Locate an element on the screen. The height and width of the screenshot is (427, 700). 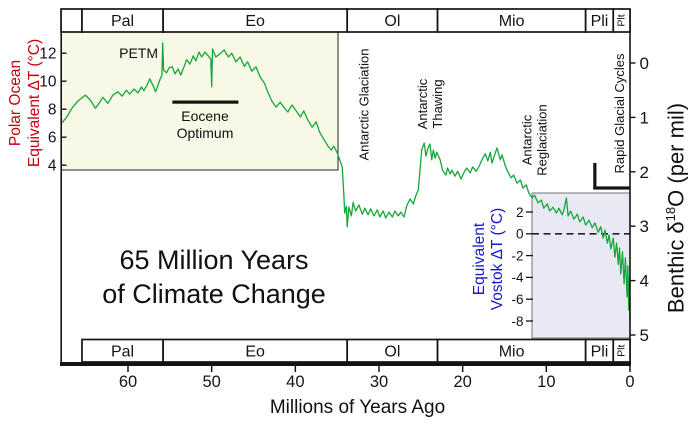
right-tick-label-1: 1 is located at coordinates (644, 117).